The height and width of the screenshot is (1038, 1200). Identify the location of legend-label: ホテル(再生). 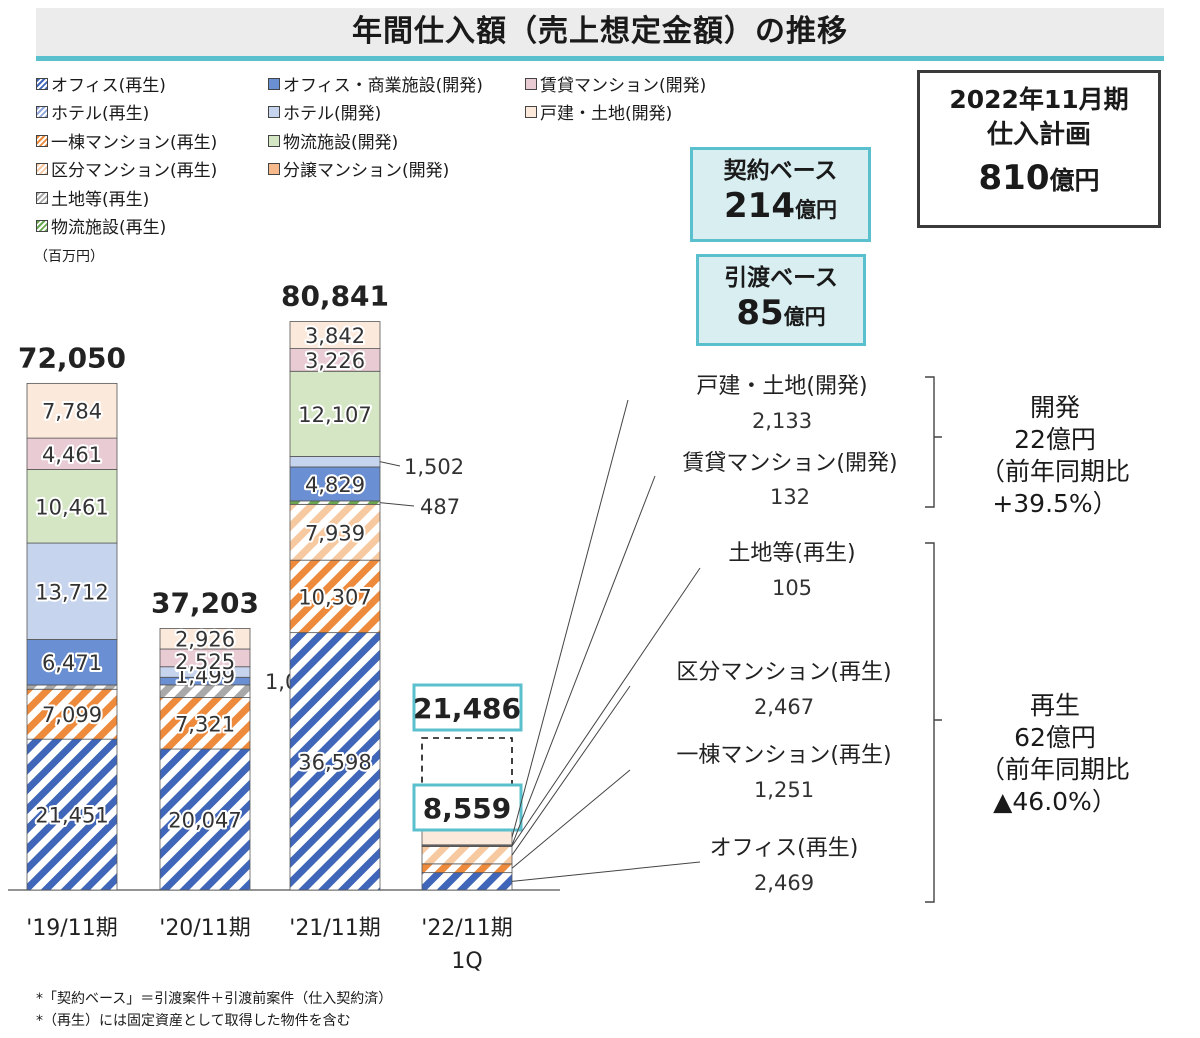
(100, 114).